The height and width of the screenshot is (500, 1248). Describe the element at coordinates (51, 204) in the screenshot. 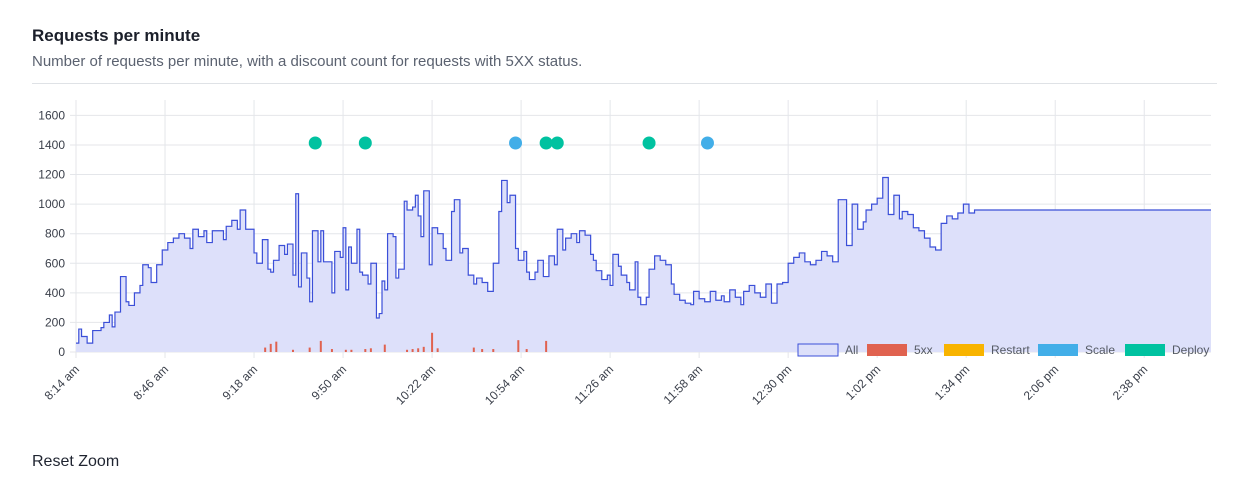

I see `y-tick-label: 1000` at that location.